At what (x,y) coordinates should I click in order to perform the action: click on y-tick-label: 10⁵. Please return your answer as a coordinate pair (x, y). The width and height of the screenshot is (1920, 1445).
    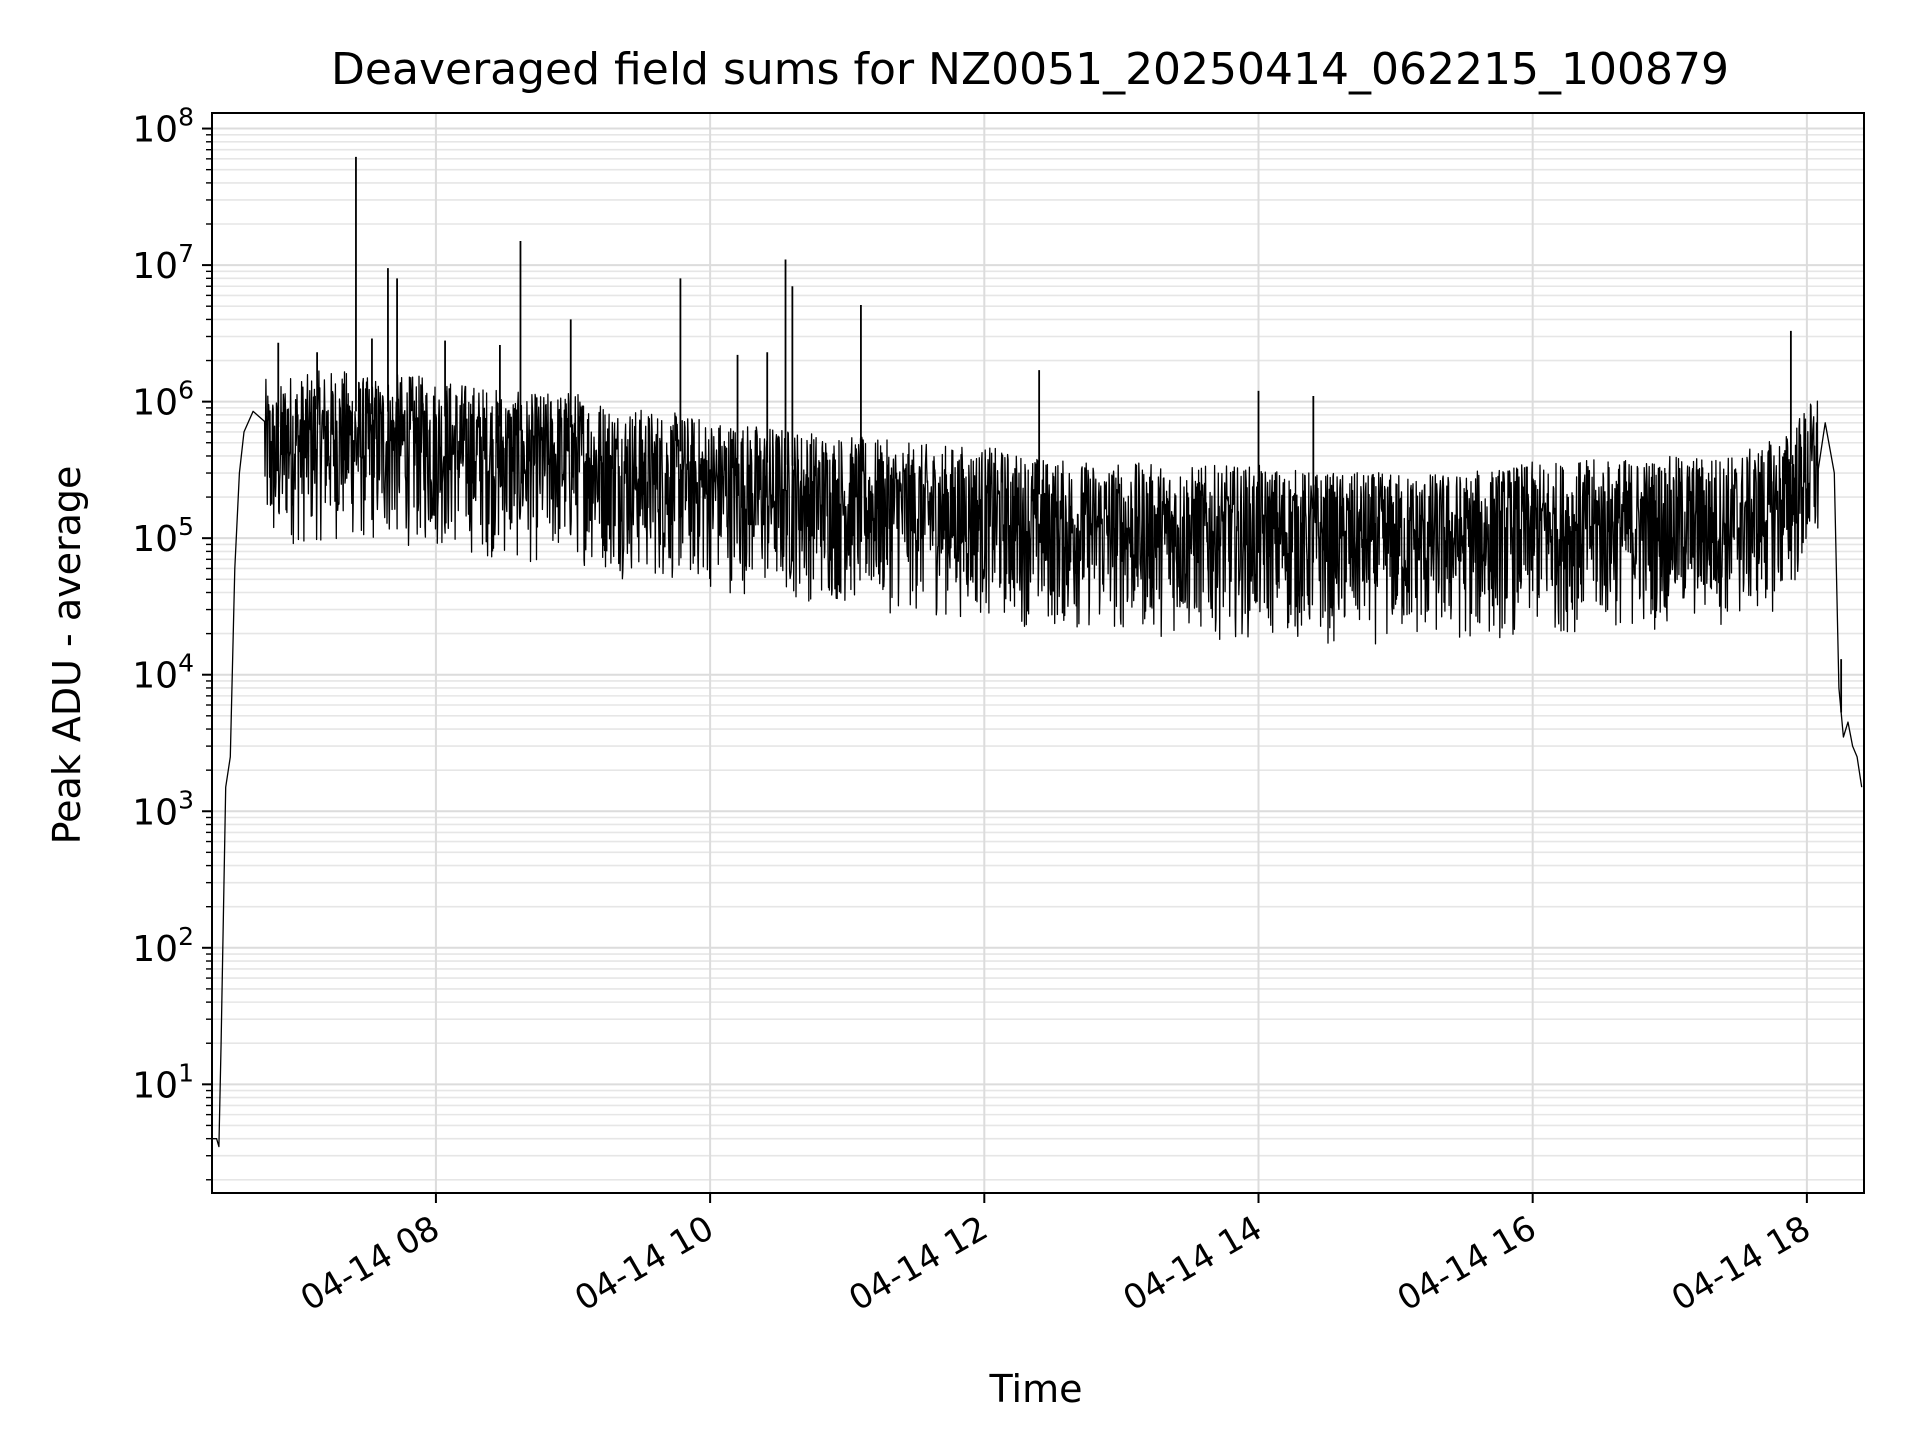
    Looking at the image, I should click on (163, 536).